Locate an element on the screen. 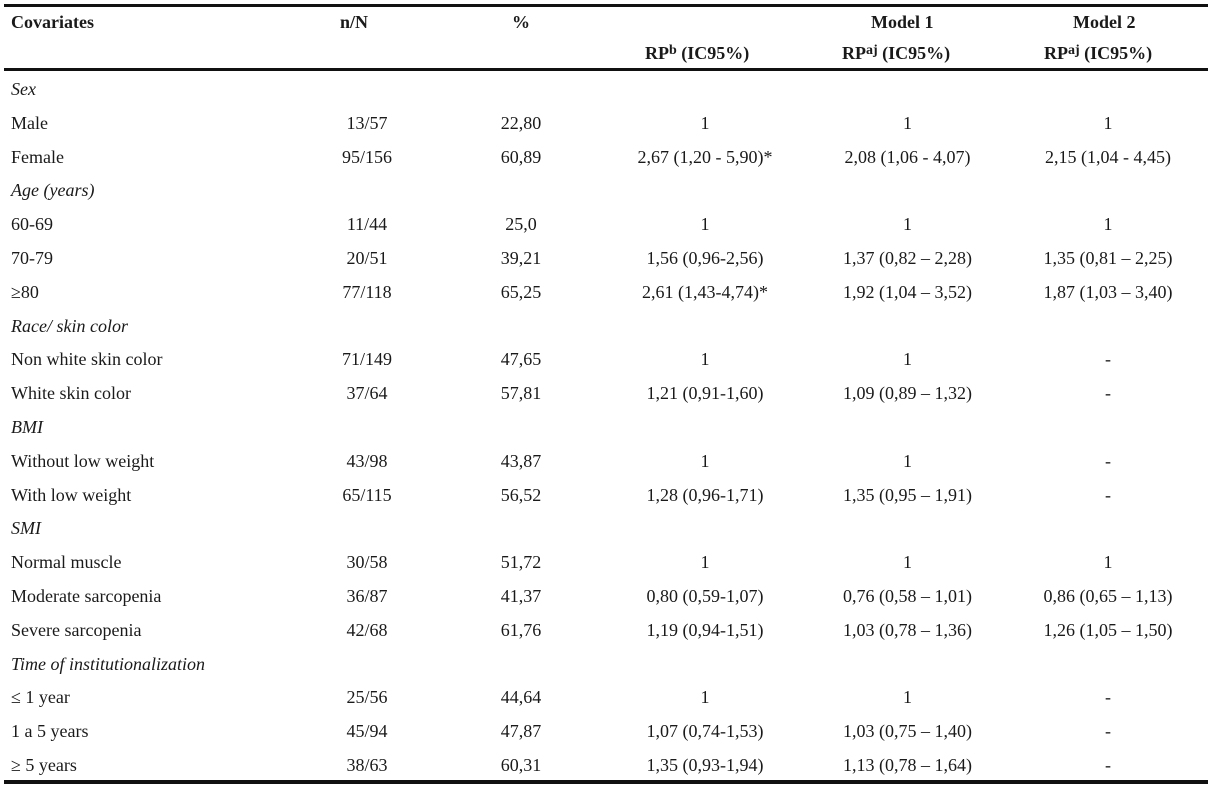 The image size is (1211, 787). table-row: Male 13/57 22,80 1 1 1 is located at coordinates (605, 123).